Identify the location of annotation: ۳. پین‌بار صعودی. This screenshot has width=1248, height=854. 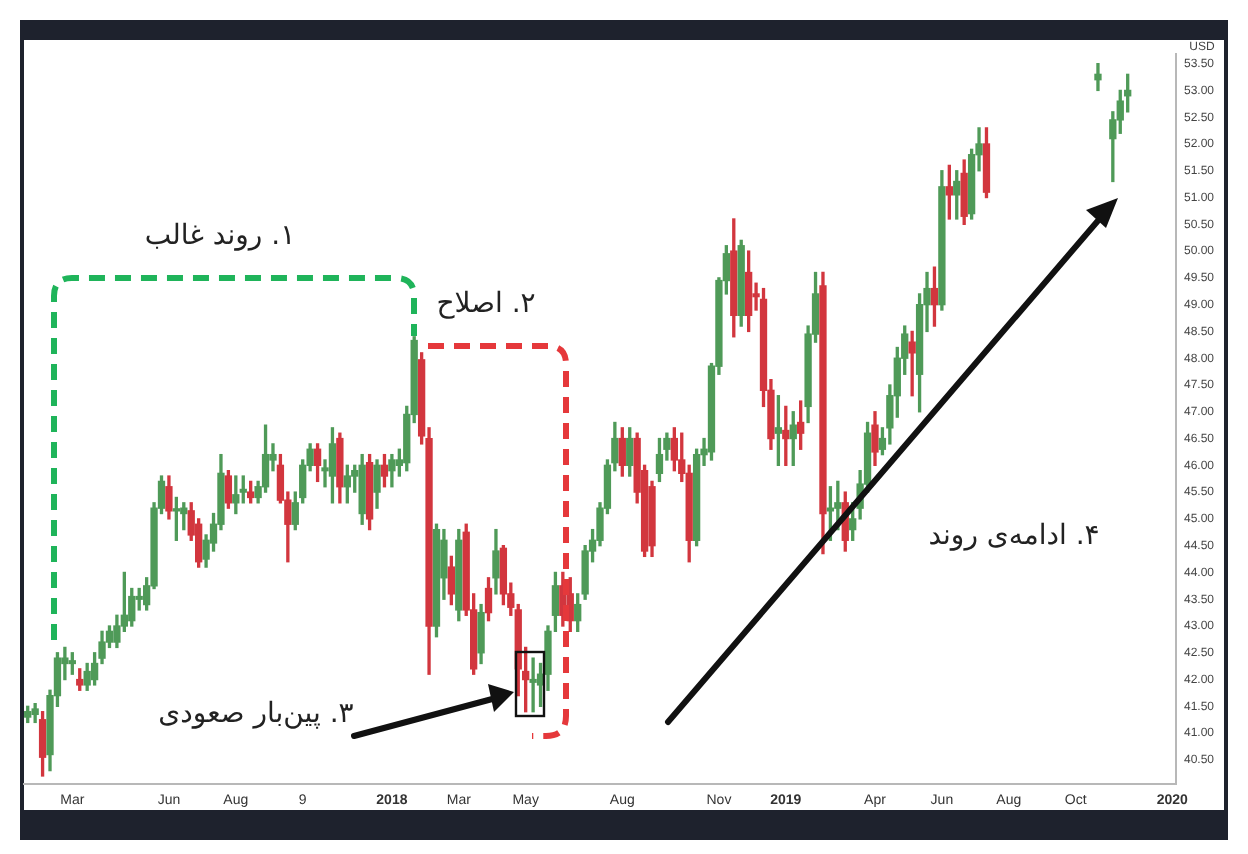
(256, 714).